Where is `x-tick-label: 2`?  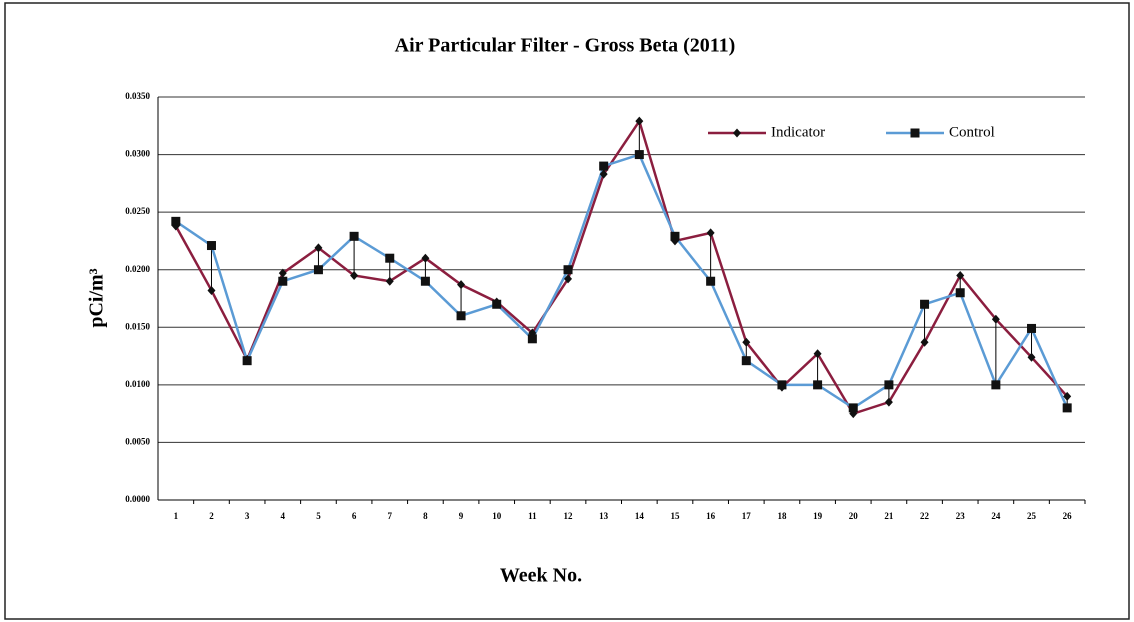 x-tick-label: 2 is located at coordinates (211, 516).